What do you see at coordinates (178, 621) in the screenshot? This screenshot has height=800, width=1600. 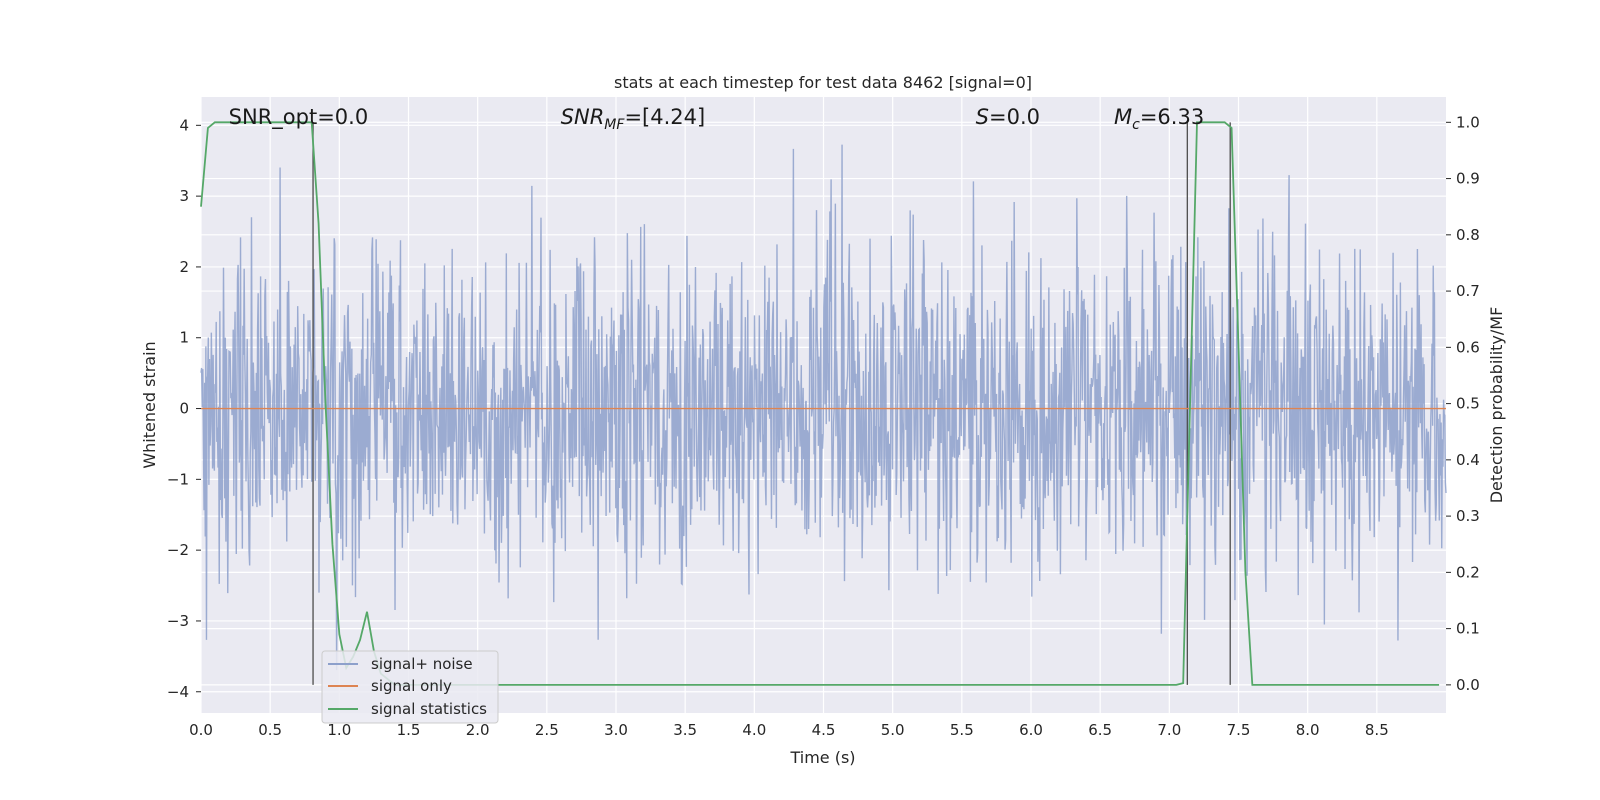 I see `y-tick-label: −3` at bounding box center [178, 621].